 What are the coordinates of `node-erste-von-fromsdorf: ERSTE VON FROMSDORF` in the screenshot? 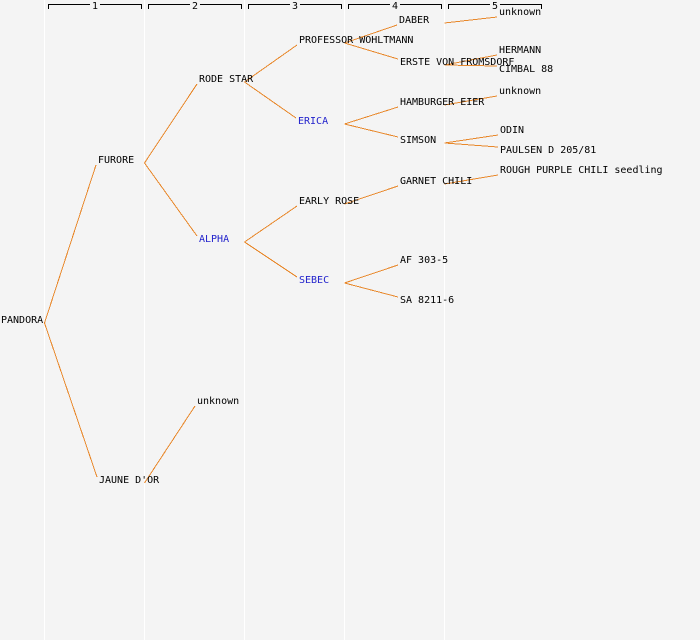 It's located at (457, 62).